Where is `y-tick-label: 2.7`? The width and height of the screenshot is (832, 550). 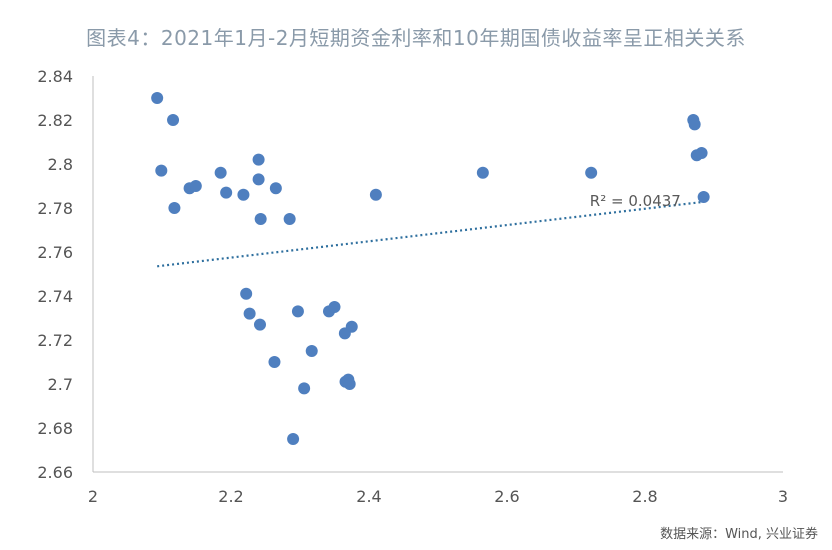 y-tick-label: 2.7 is located at coordinates (60, 384).